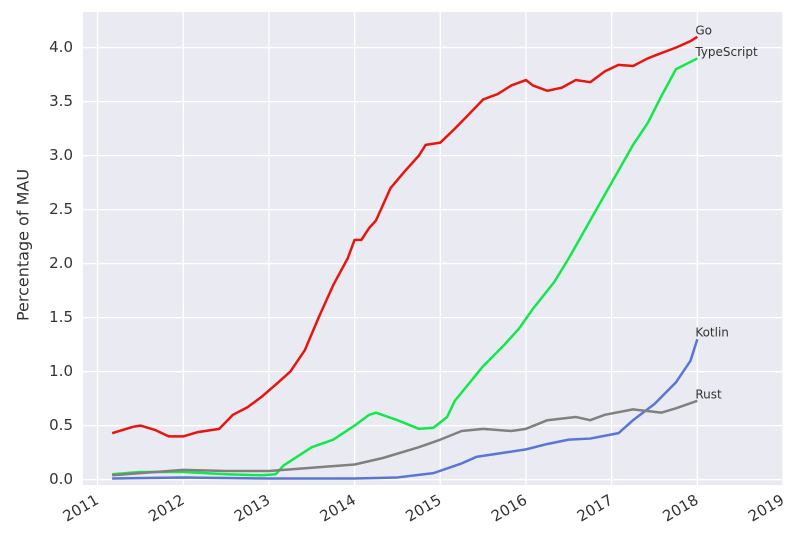  I want to click on series-label: Kotlin, so click(712, 333).